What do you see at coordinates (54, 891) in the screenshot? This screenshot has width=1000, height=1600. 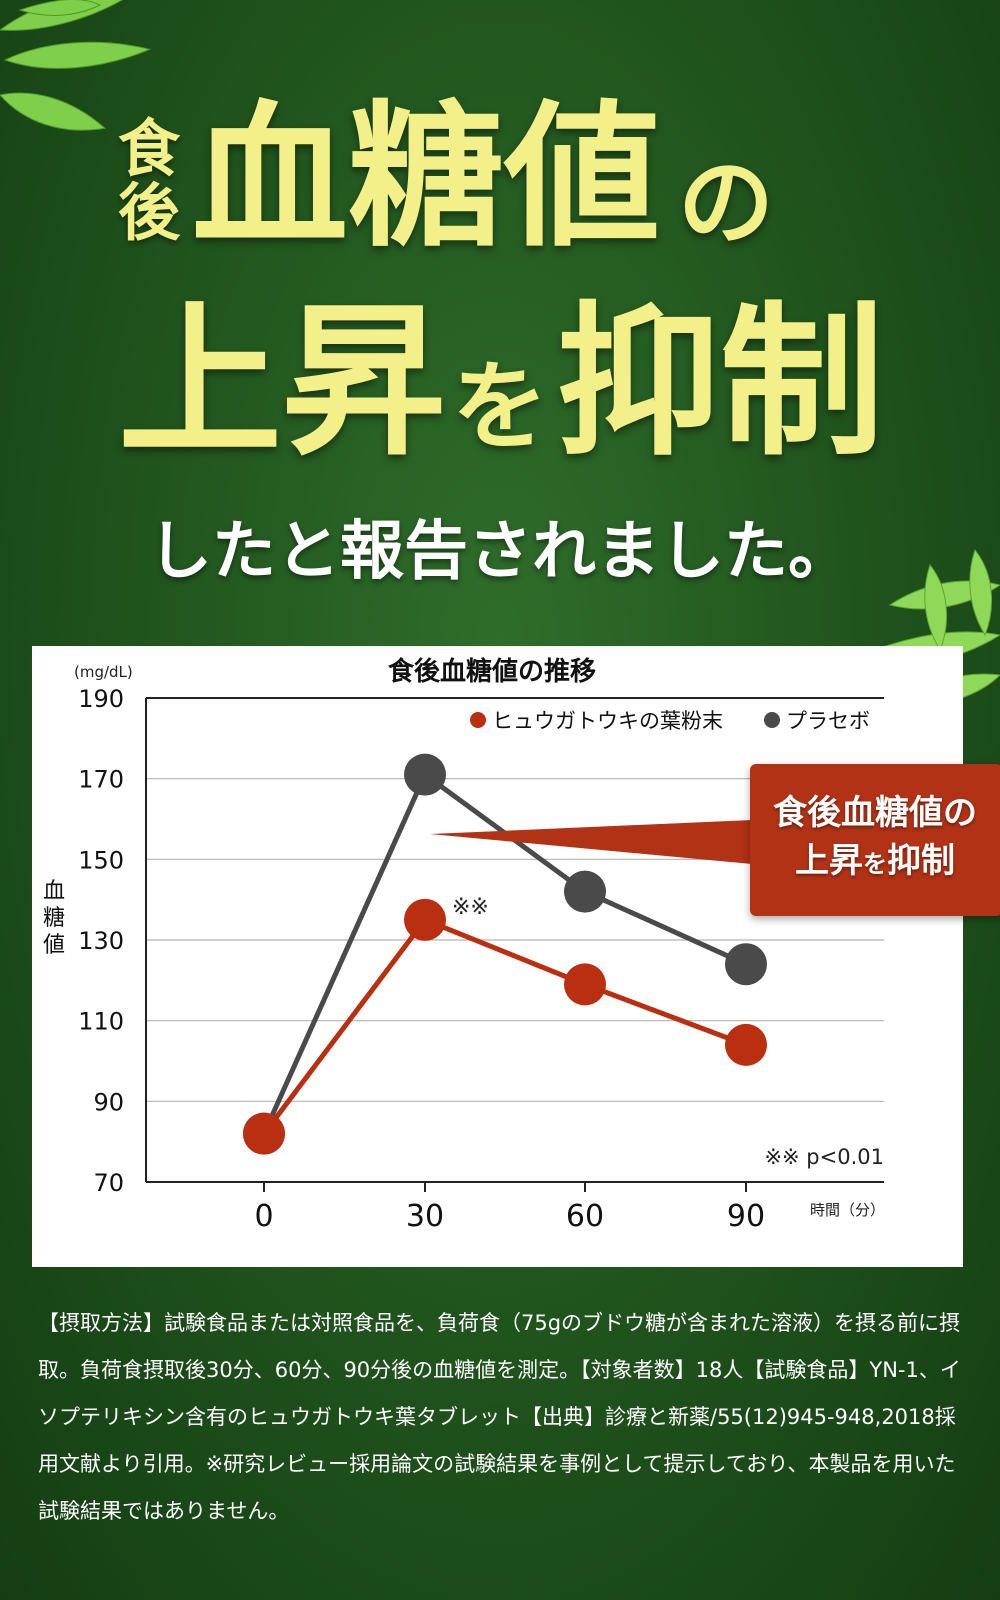 I see `y-axis-label-char: 血` at bounding box center [54, 891].